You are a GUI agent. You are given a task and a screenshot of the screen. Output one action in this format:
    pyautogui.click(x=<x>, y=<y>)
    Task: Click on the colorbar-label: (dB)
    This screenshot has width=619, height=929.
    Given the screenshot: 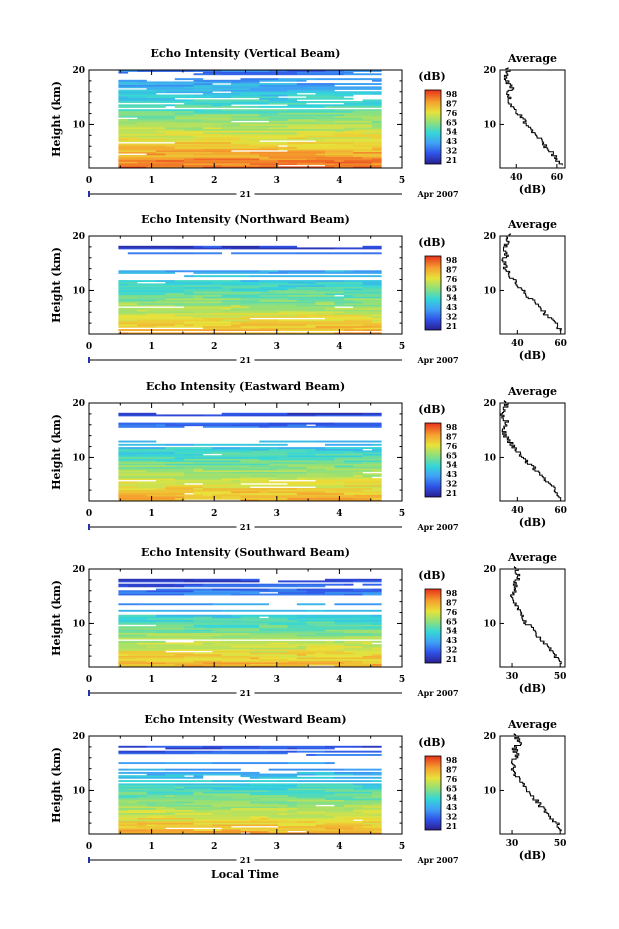 What is the action you would take?
    pyautogui.click(x=431, y=242)
    